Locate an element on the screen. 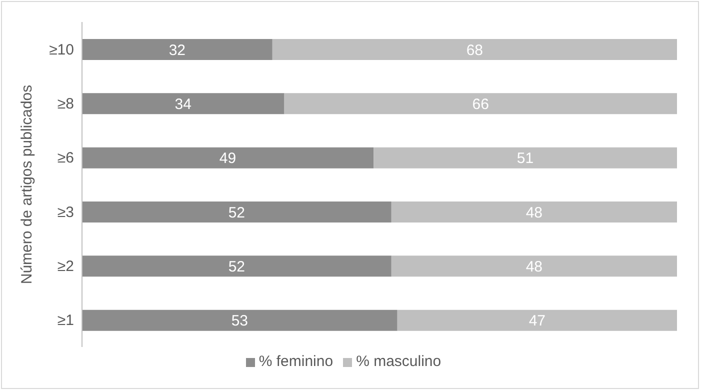 The width and height of the screenshot is (702, 392). data-label: 53 is located at coordinates (239, 321).